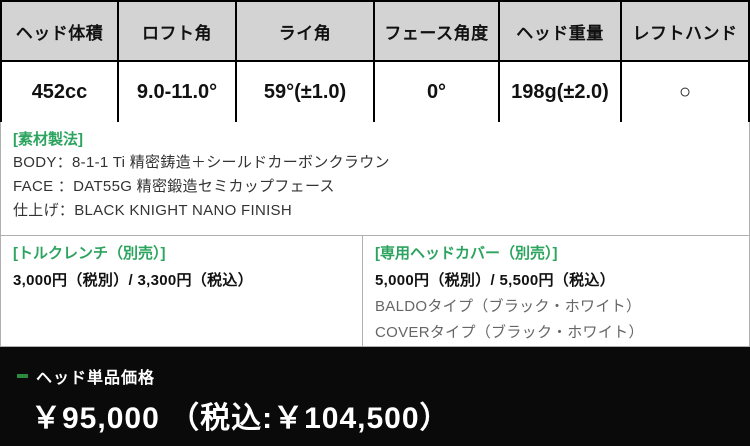 The height and width of the screenshot is (446, 750). Describe the element at coordinates (383, 376) in the screenshot. I see `price-label-row: ヘッド単品価格` at that location.